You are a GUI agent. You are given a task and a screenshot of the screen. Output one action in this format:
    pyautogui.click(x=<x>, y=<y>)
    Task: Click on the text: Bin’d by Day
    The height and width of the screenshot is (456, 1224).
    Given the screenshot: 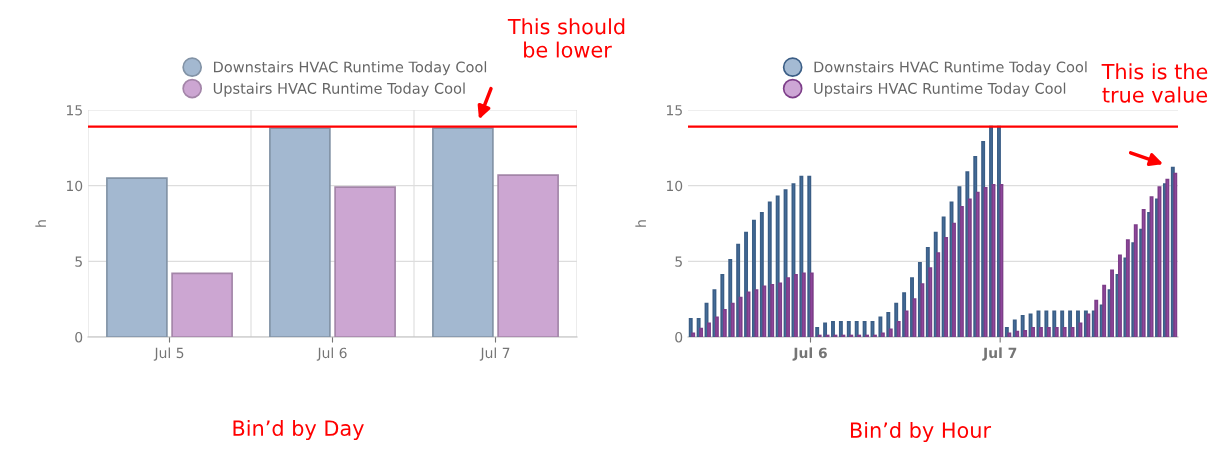 What is the action you would take?
    pyautogui.click(x=298, y=430)
    